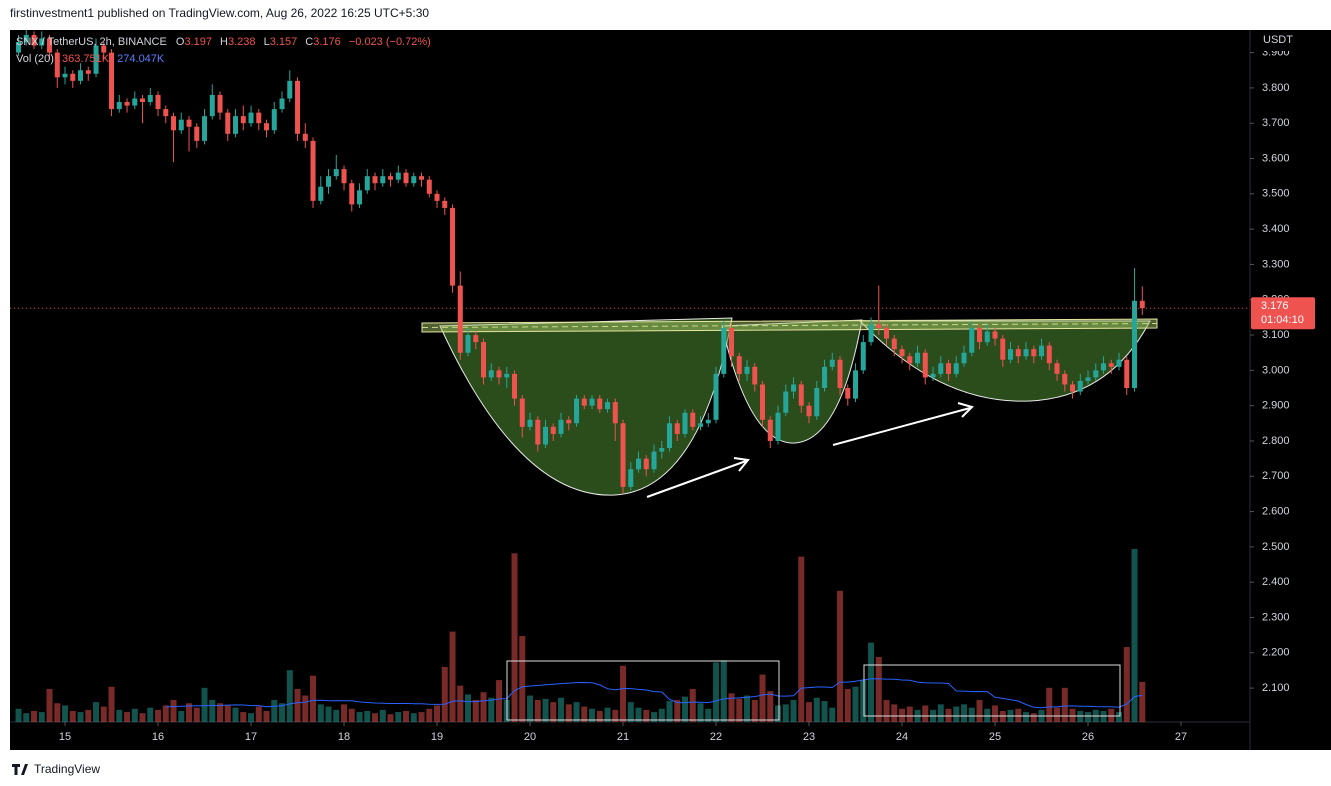 Image resolution: width=1331 pixels, height=786 pixels. Describe the element at coordinates (902, 737) in the screenshot. I see `x-tick-label: 24` at that location.